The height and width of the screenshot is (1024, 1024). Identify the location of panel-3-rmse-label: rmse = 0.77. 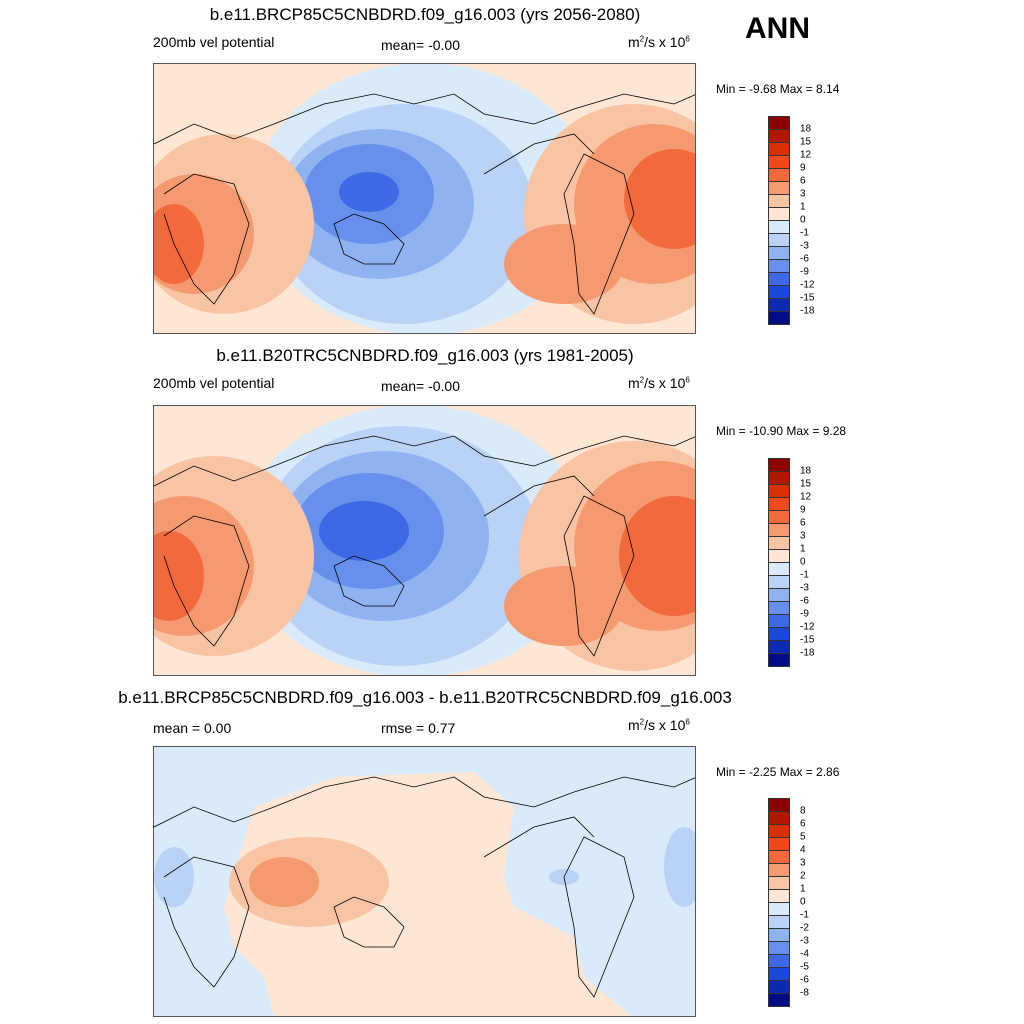
(418, 728).